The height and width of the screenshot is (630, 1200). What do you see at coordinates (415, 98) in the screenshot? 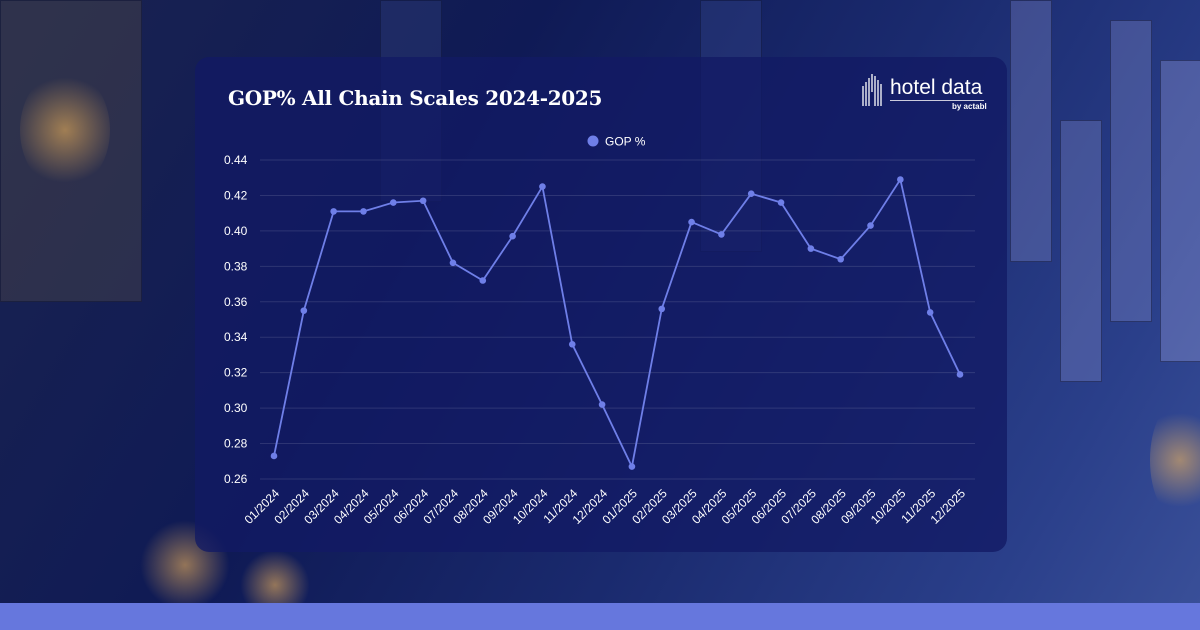
I see `chart-title: GOP% All Chain Scales 2024-2025` at bounding box center [415, 98].